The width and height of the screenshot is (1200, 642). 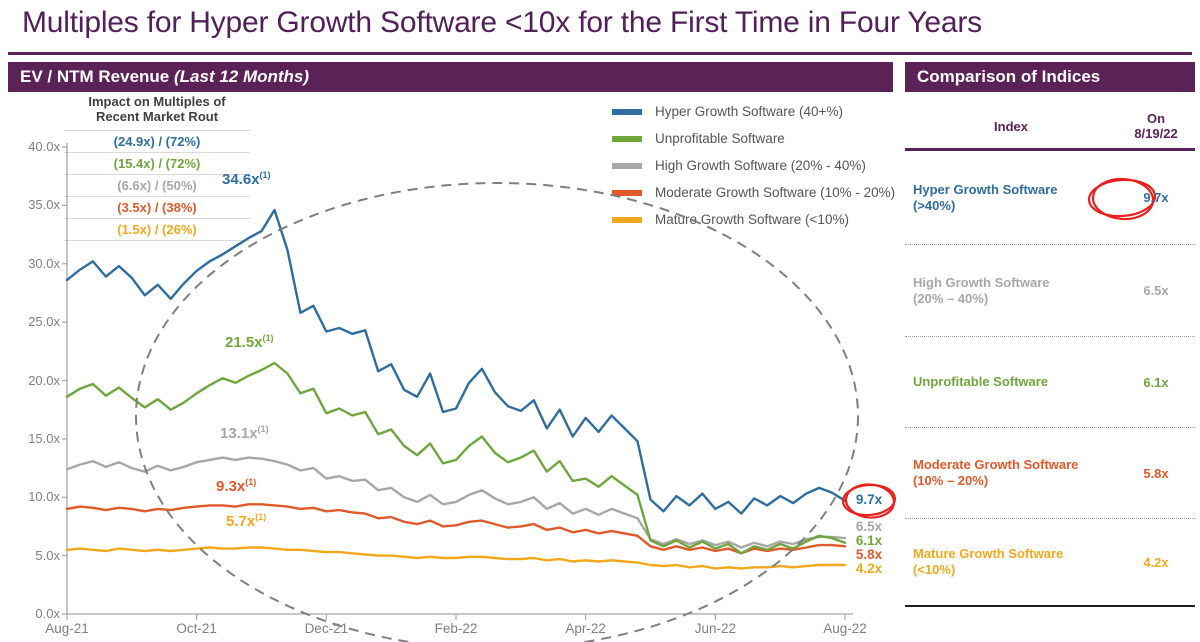 I want to click on red-circle-table-icon, so click(x=1122, y=199).